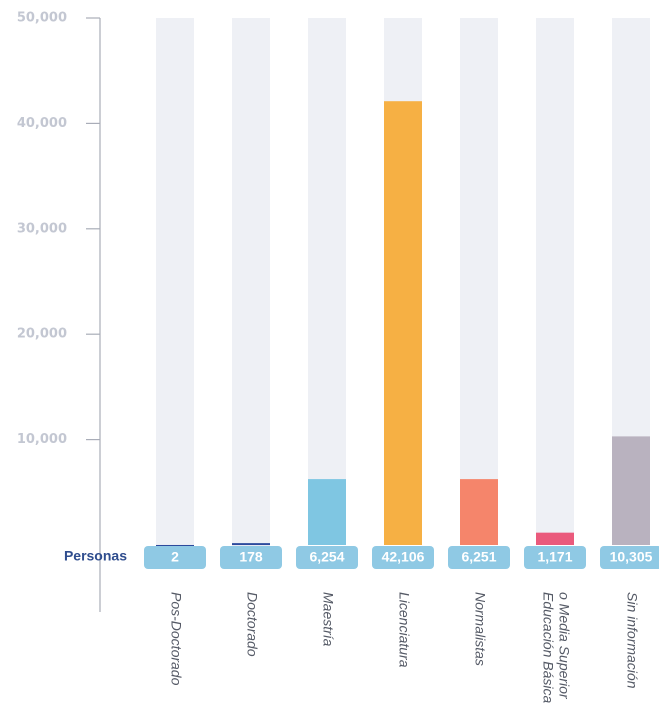  I want to click on value-label: 6,251, so click(478, 557).